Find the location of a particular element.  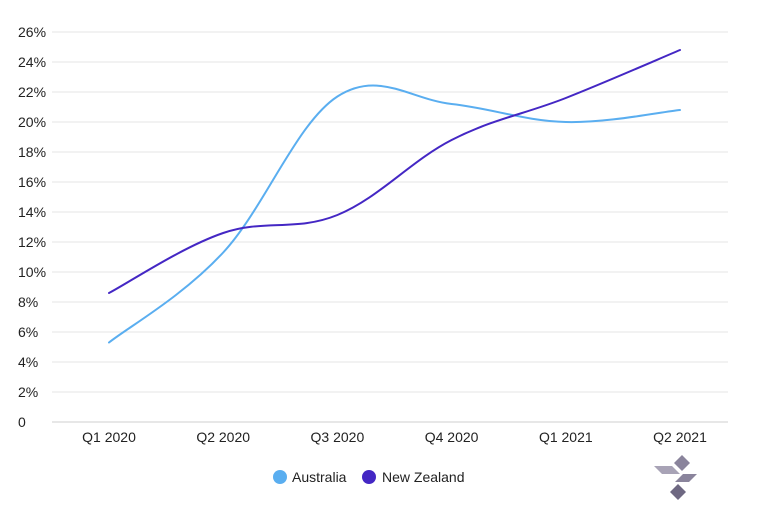

y-tick-label: 6% is located at coordinates (28, 332).